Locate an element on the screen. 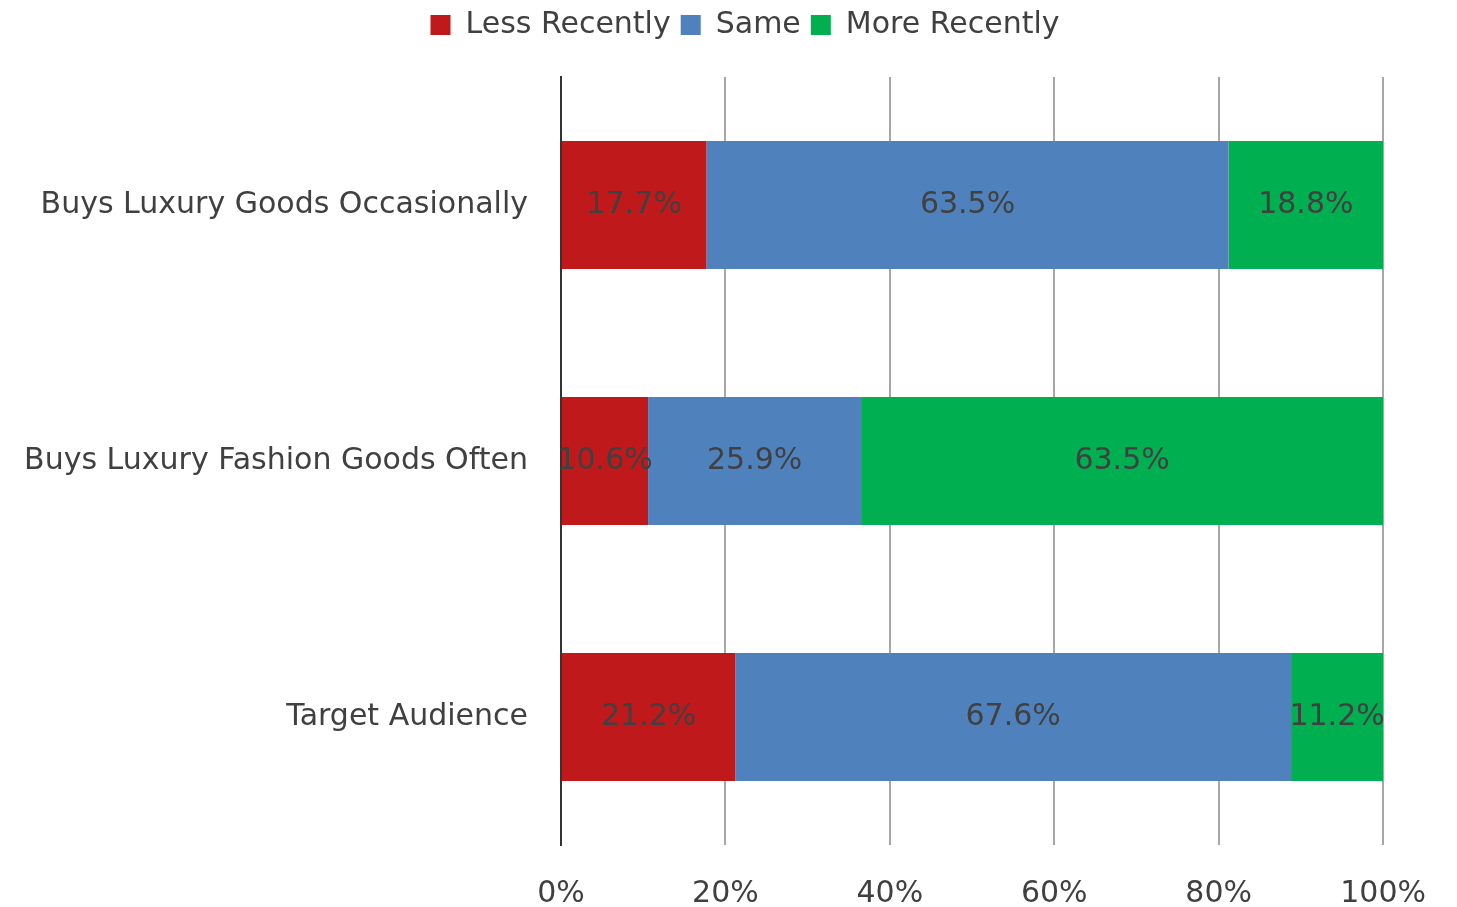 The width and height of the screenshot is (1457, 907). x-tick-label: 80% is located at coordinates (1219, 890).